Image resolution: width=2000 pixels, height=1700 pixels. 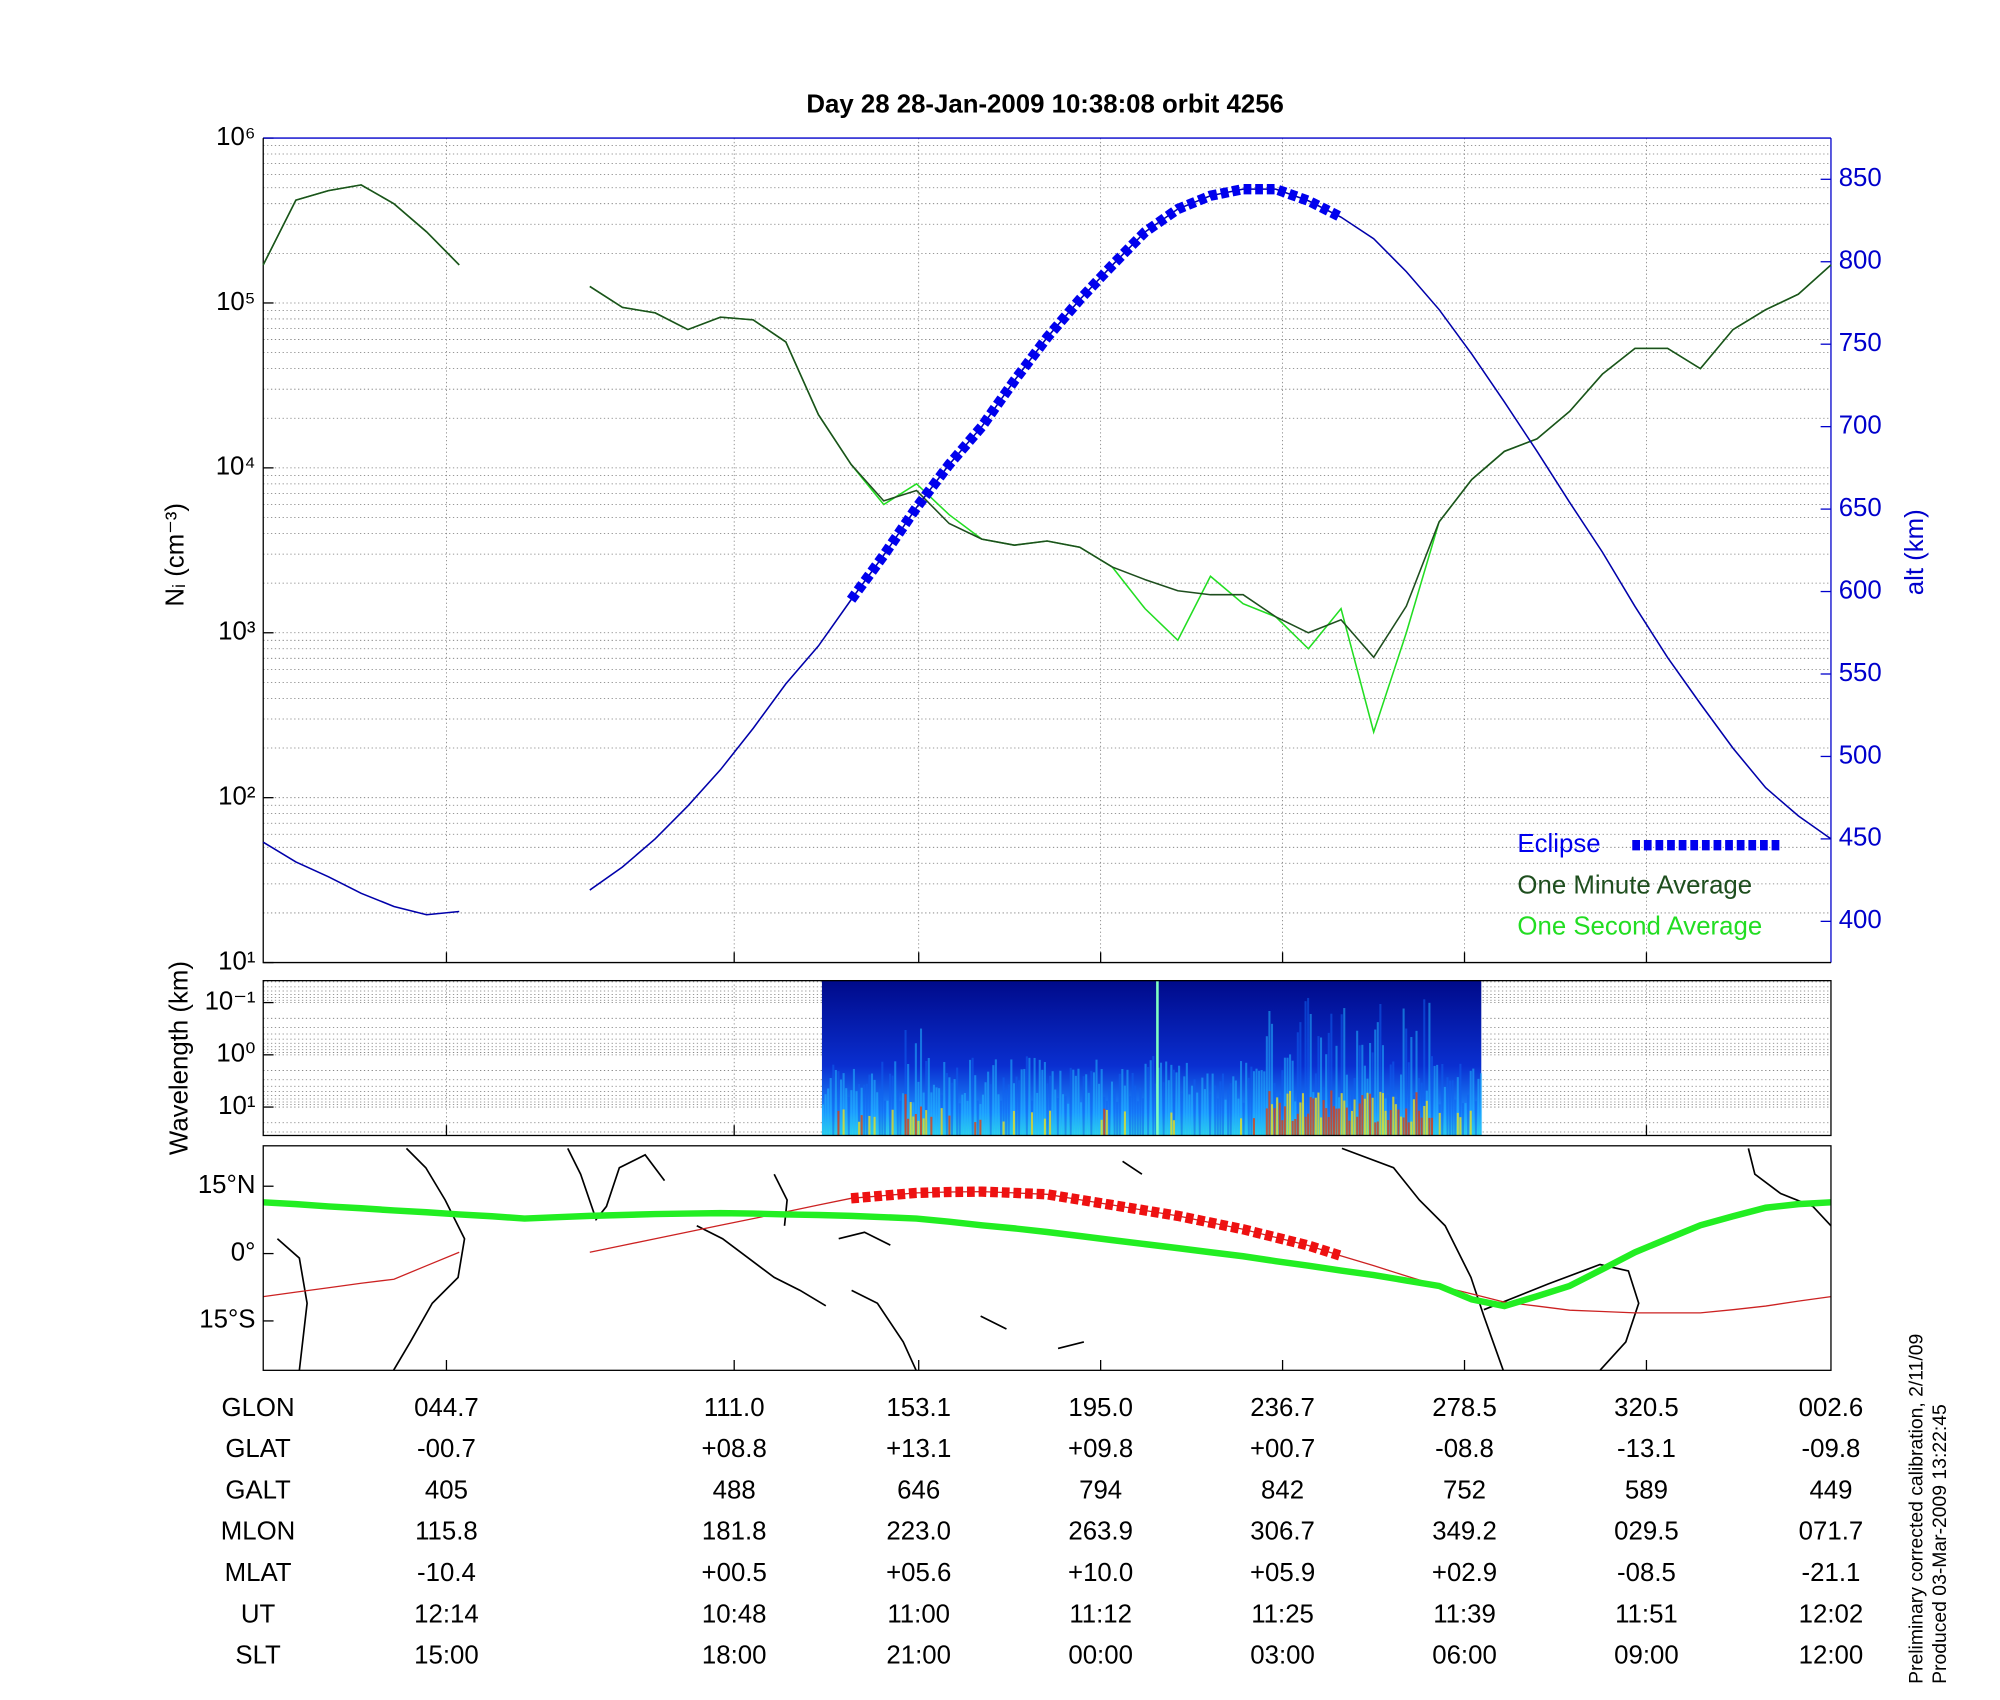 What do you see at coordinates (1047, 1058) in the screenshot?
I see `axes-frame` at bounding box center [1047, 1058].